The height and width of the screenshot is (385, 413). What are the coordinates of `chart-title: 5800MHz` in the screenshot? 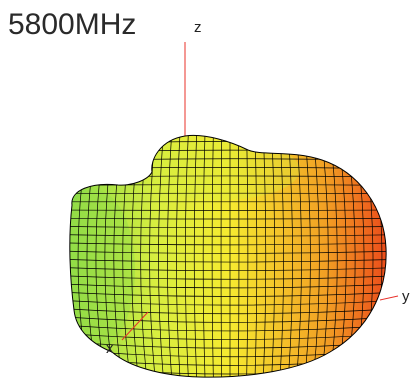 It's located at (72, 24).